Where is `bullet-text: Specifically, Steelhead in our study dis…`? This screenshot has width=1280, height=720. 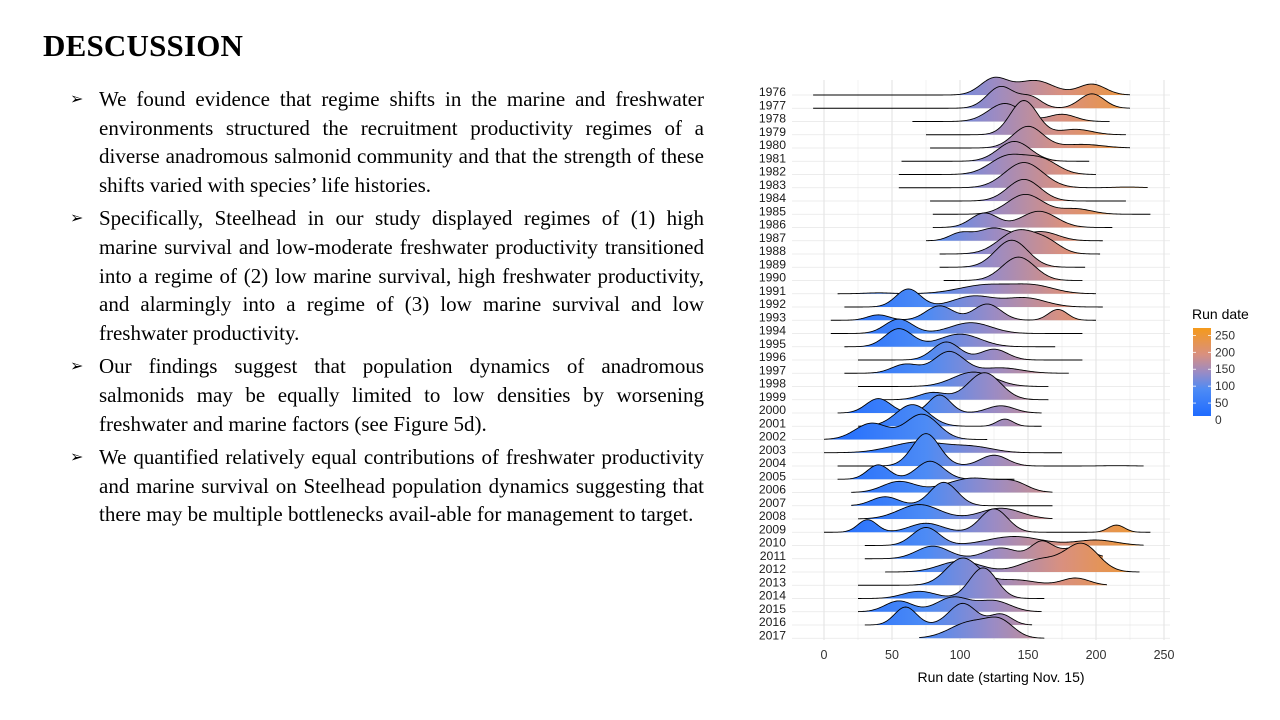 bullet-text: Specifically, Steelhead in our study dis… is located at coordinates (401, 276).